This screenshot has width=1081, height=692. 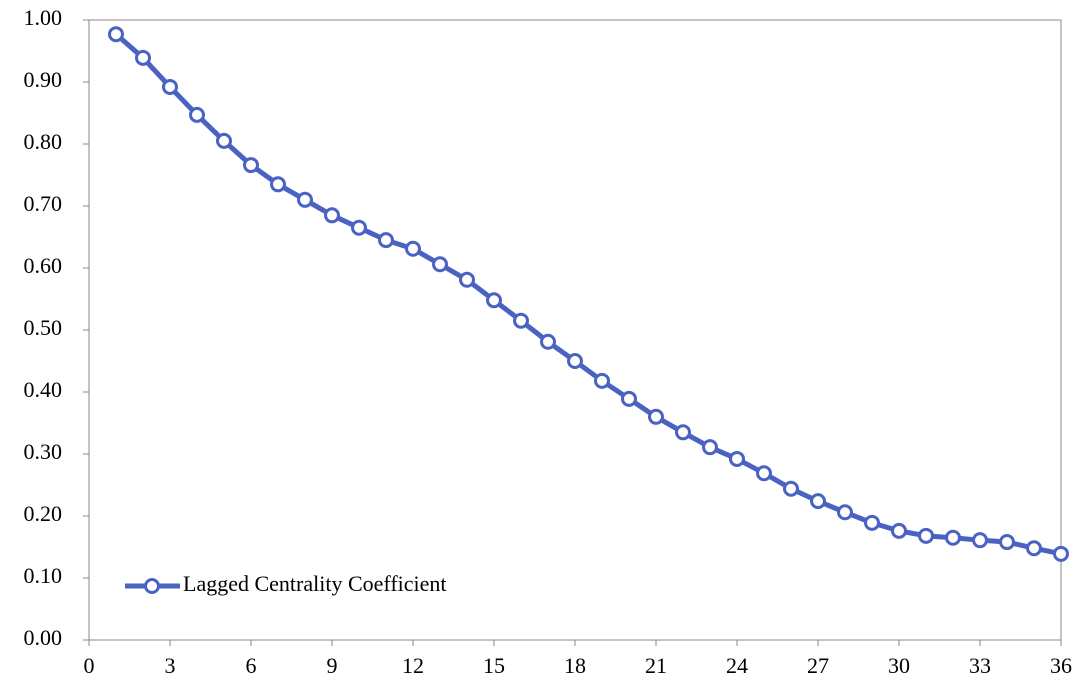 What do you see at coordinates (251, 665) in the screenshot?
I see `x-tick-label: 6` at bounding box center [251, 665].